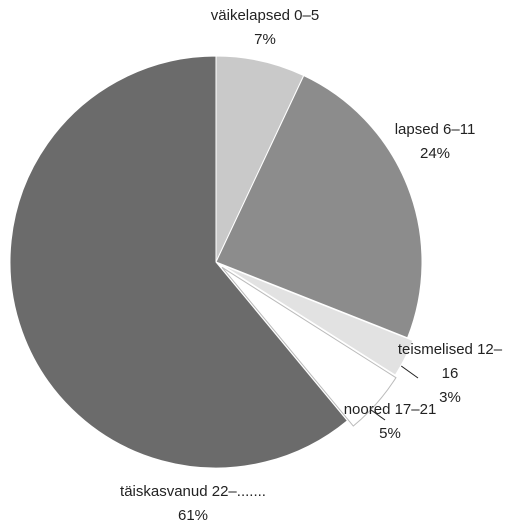 The image size is (506, 528). I want to click on slice-label: teismelised 12–16 3%, so click(450, 374).